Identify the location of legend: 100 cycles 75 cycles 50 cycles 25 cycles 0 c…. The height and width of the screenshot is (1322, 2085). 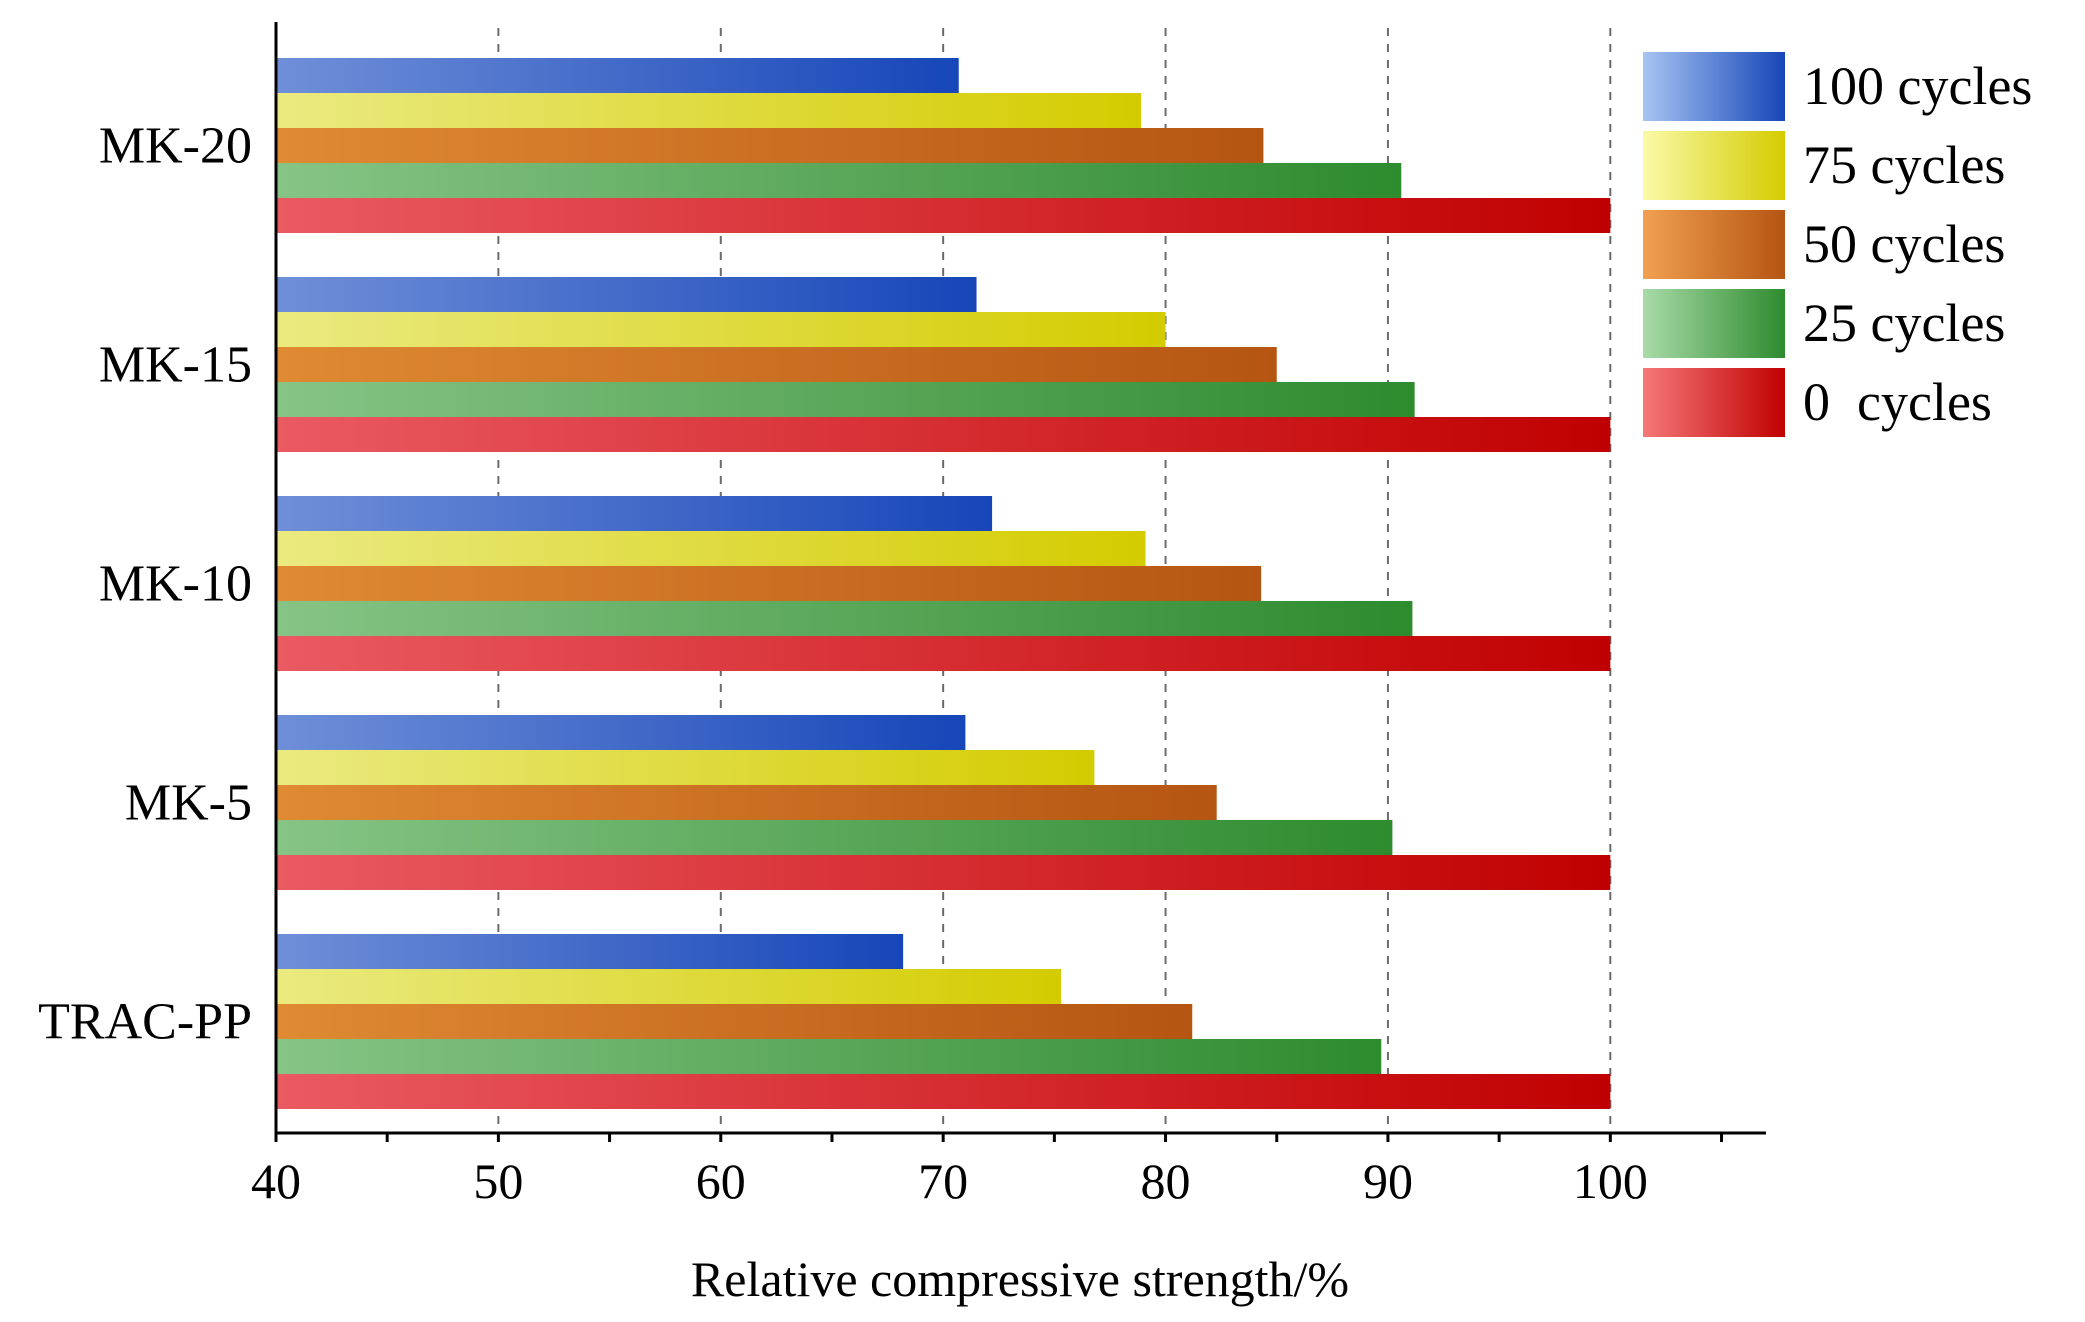
(1837, 244).